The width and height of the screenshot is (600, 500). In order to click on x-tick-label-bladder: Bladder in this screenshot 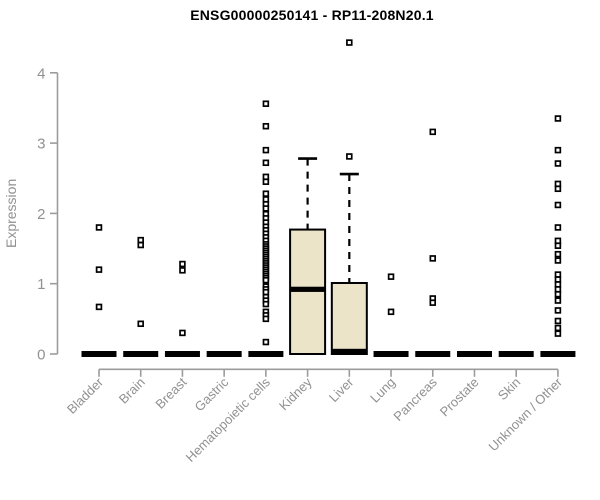, I will do `click(85, 395)`.